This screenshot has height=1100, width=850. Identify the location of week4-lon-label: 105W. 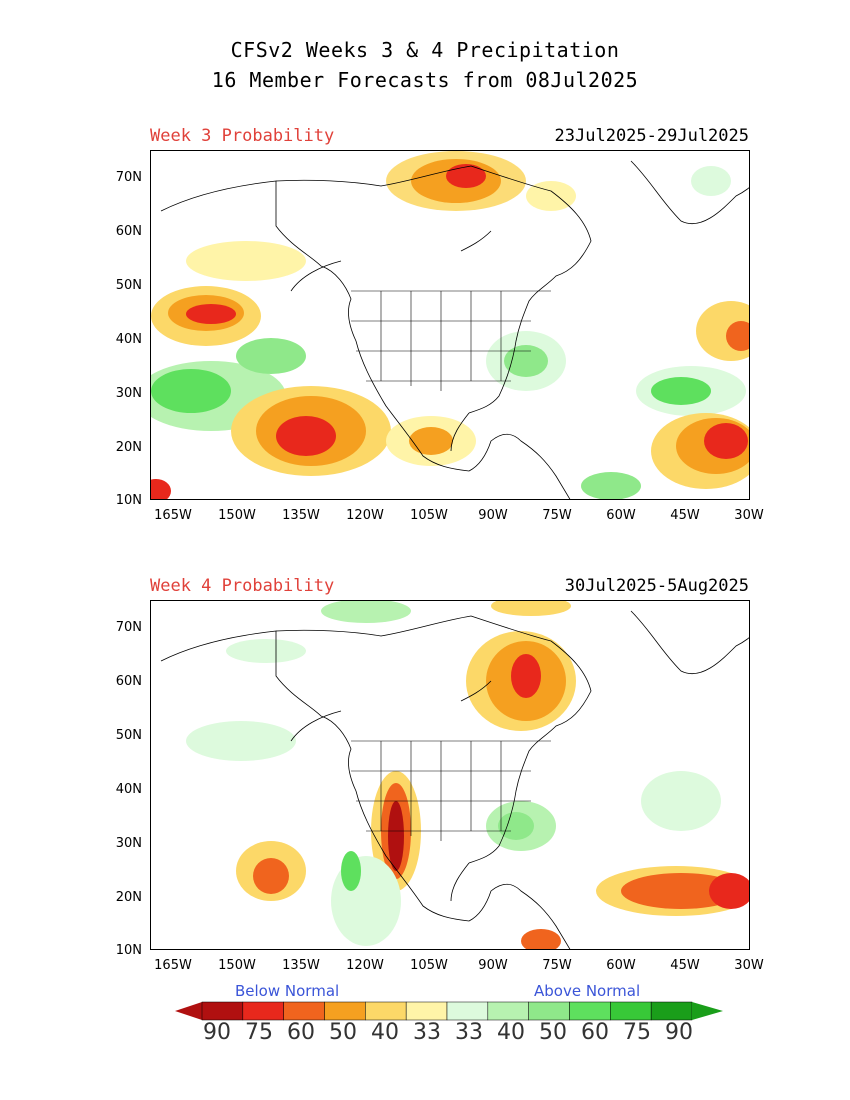
(429, 965).